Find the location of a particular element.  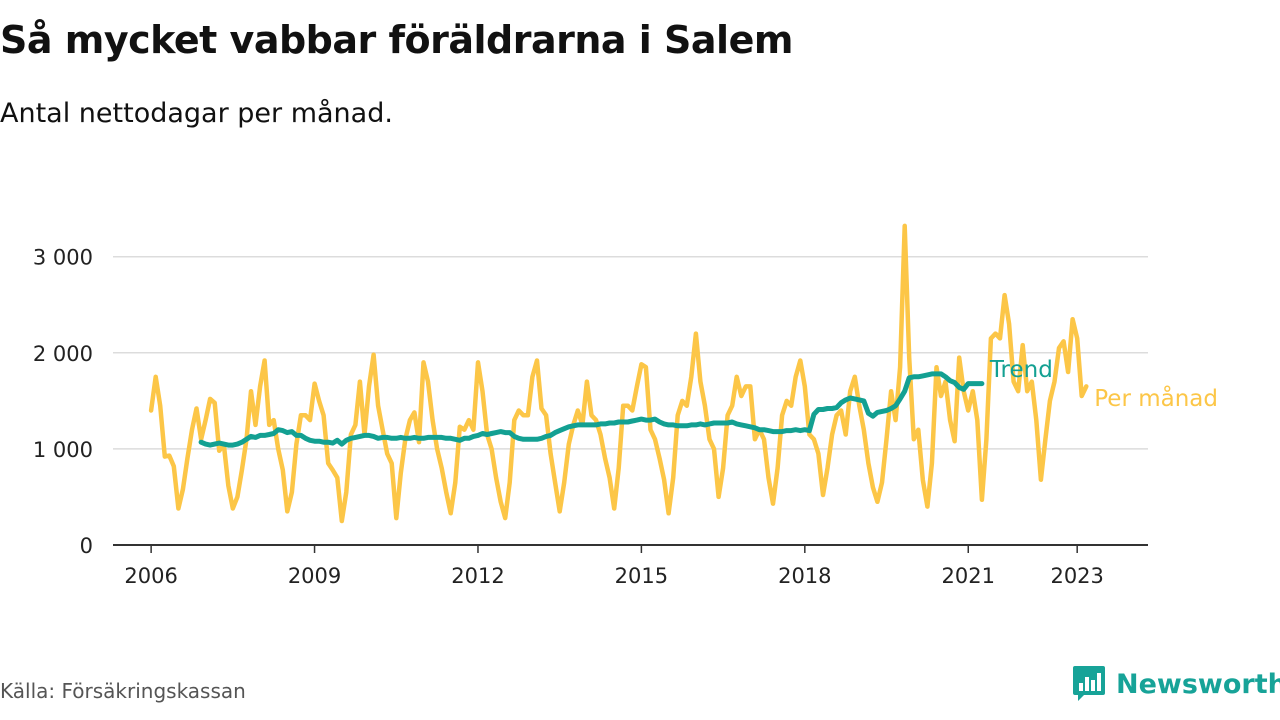

x-axis-ticks: 2006 2009 2012 2015 2018 2021 2023 is located at coordinates (614, 566).